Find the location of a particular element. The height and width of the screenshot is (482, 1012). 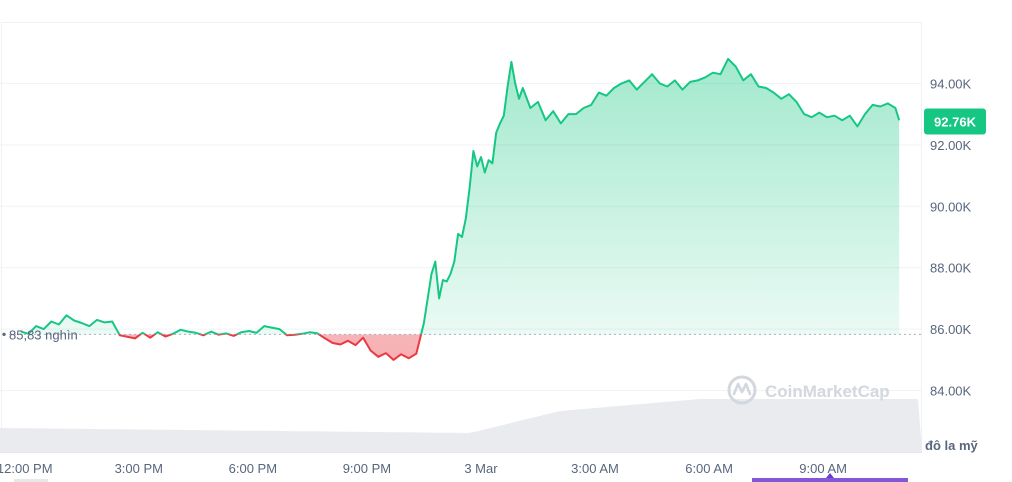

x-tick-label: 3 Mar is located at coordinates (481, 468).